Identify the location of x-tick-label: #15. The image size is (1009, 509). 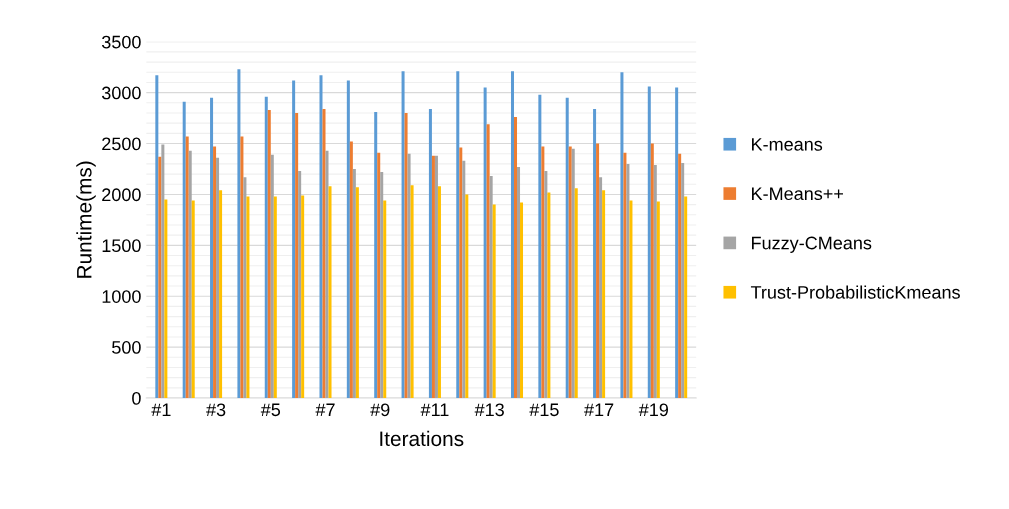
(544, 410).